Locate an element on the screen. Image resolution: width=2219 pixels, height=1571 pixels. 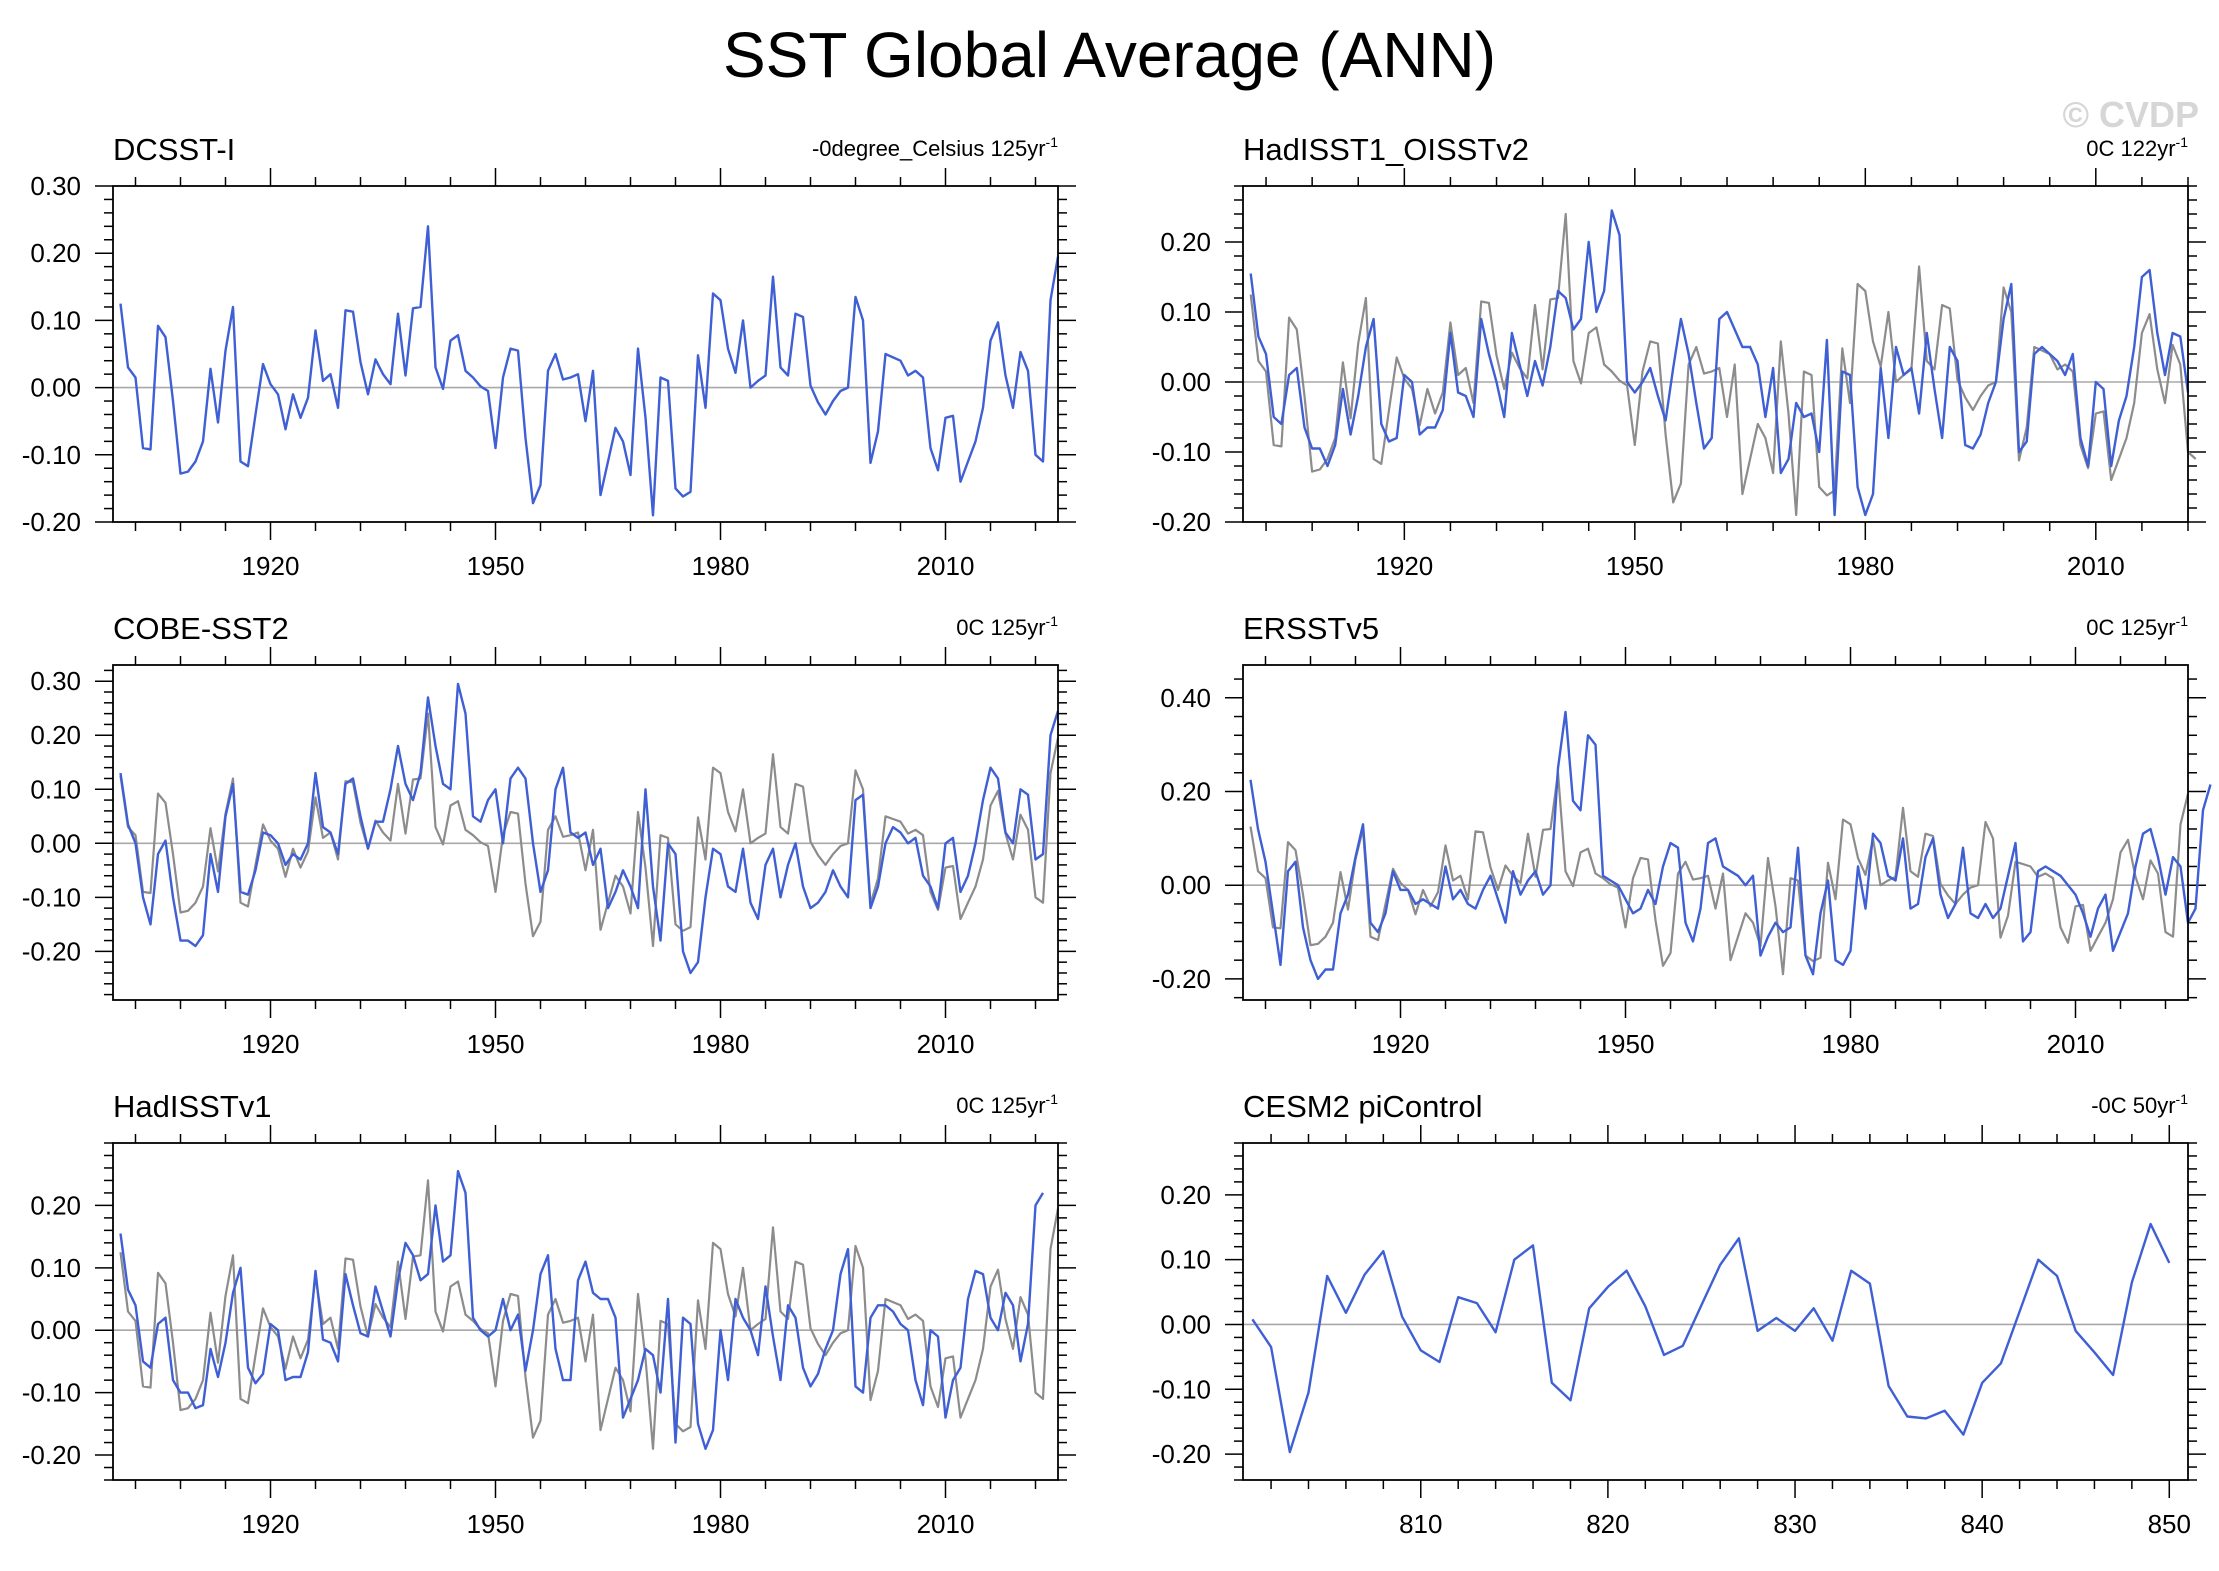
watermark-label: © CVDP is located at coordinates (2130, 114).